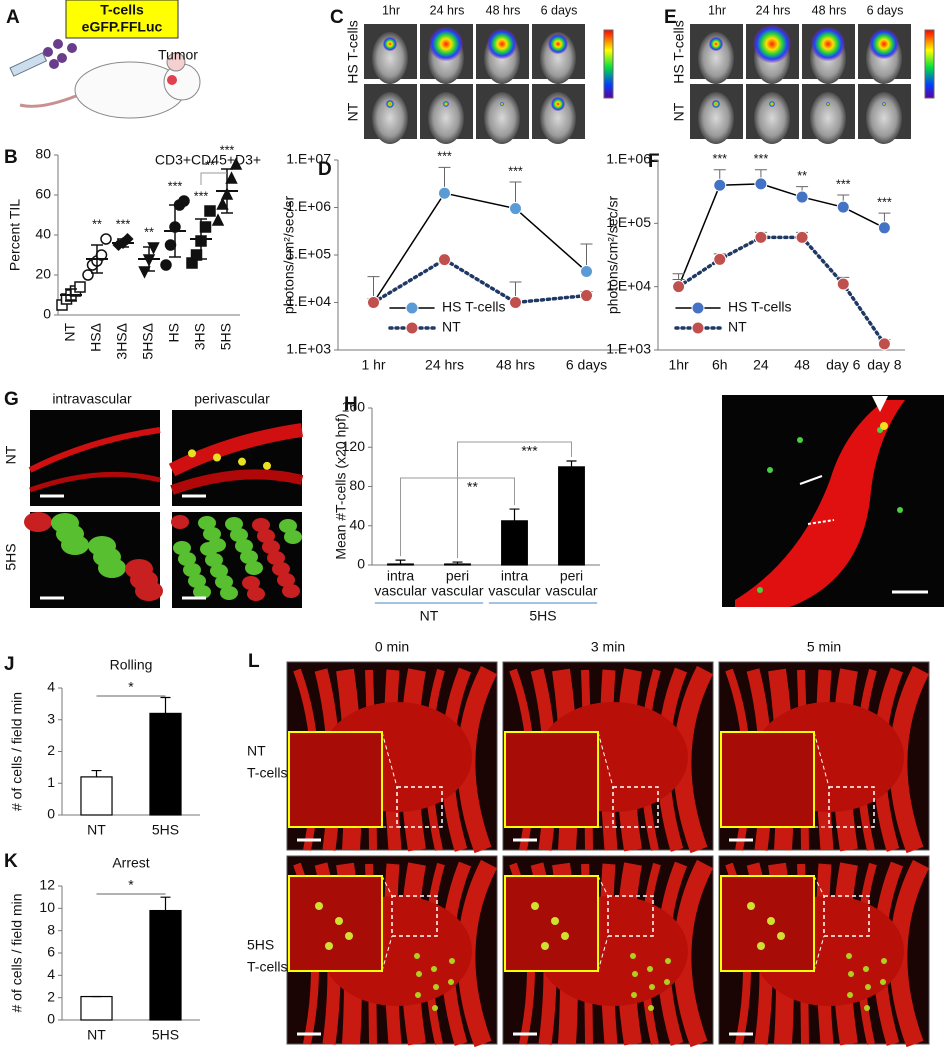 The image size is (951, 1050). What do you see at coordinates (131, 687) in the screenshot?
I see `significance: *` at bounding box center [131, 687].